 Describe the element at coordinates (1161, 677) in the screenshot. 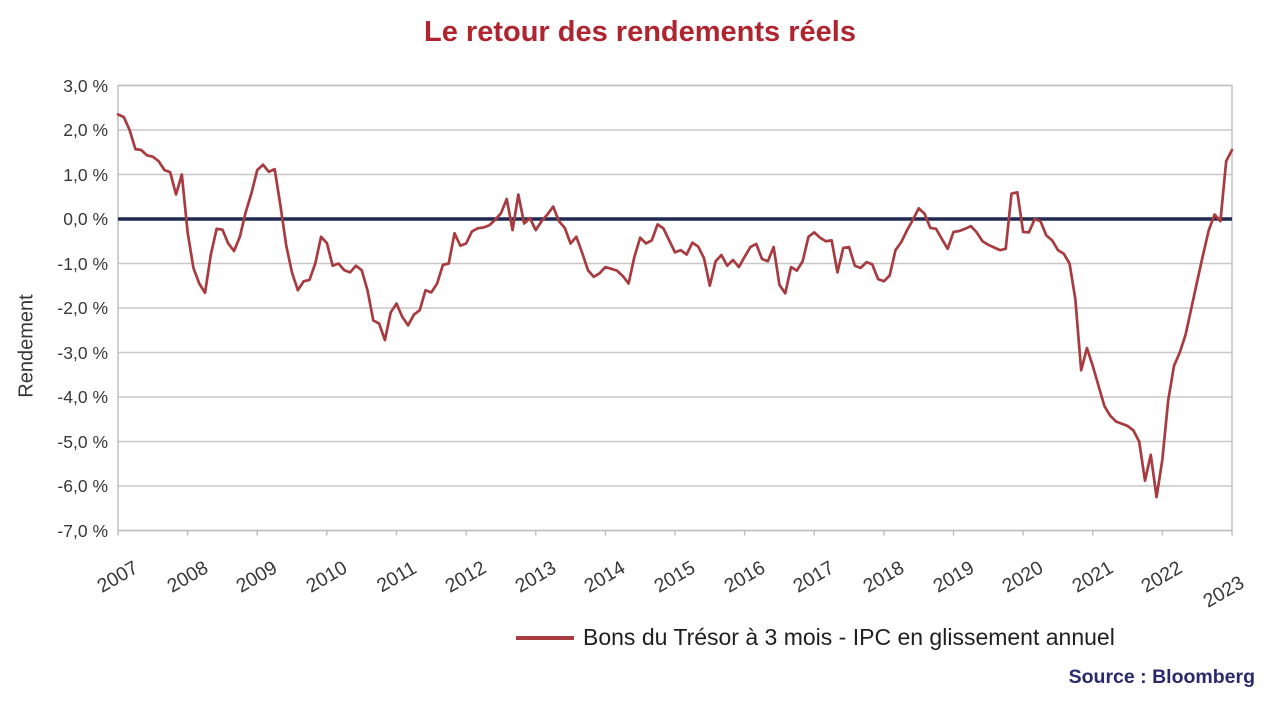

I see `source-note: Source : Bloomberg` at that location.